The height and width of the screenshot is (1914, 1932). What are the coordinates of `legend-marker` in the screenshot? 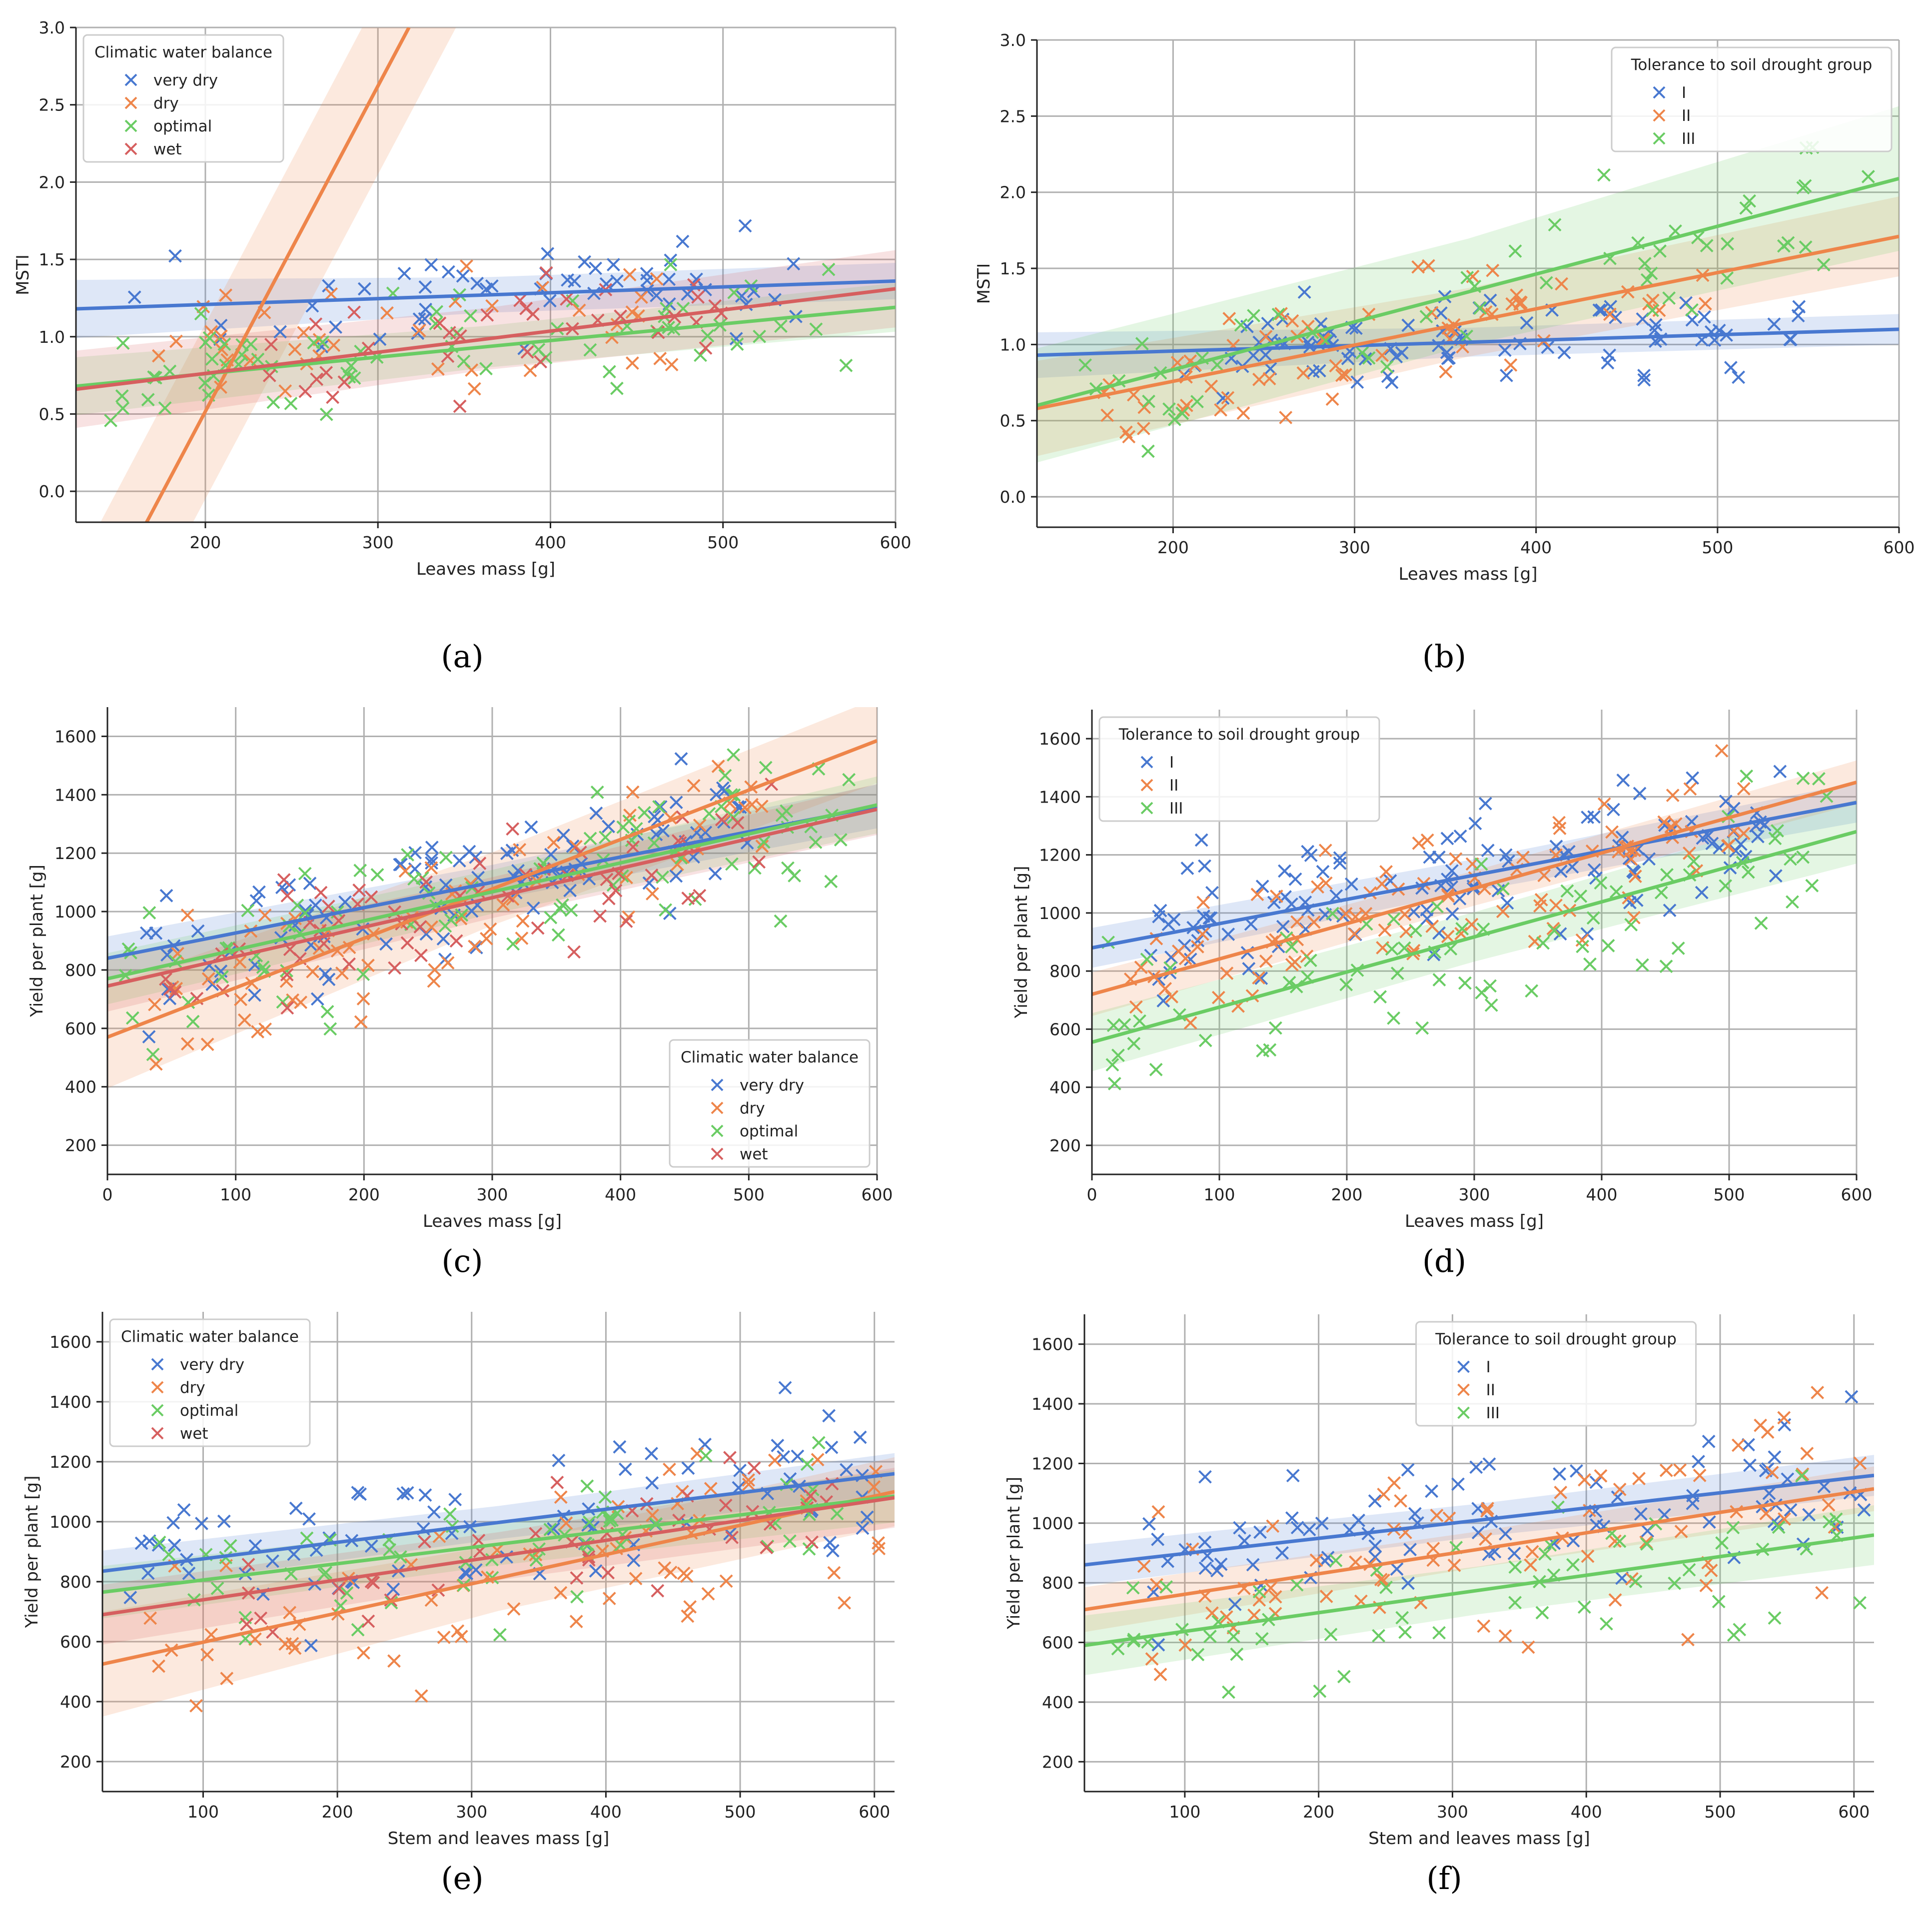 It's located at (1146, 808).